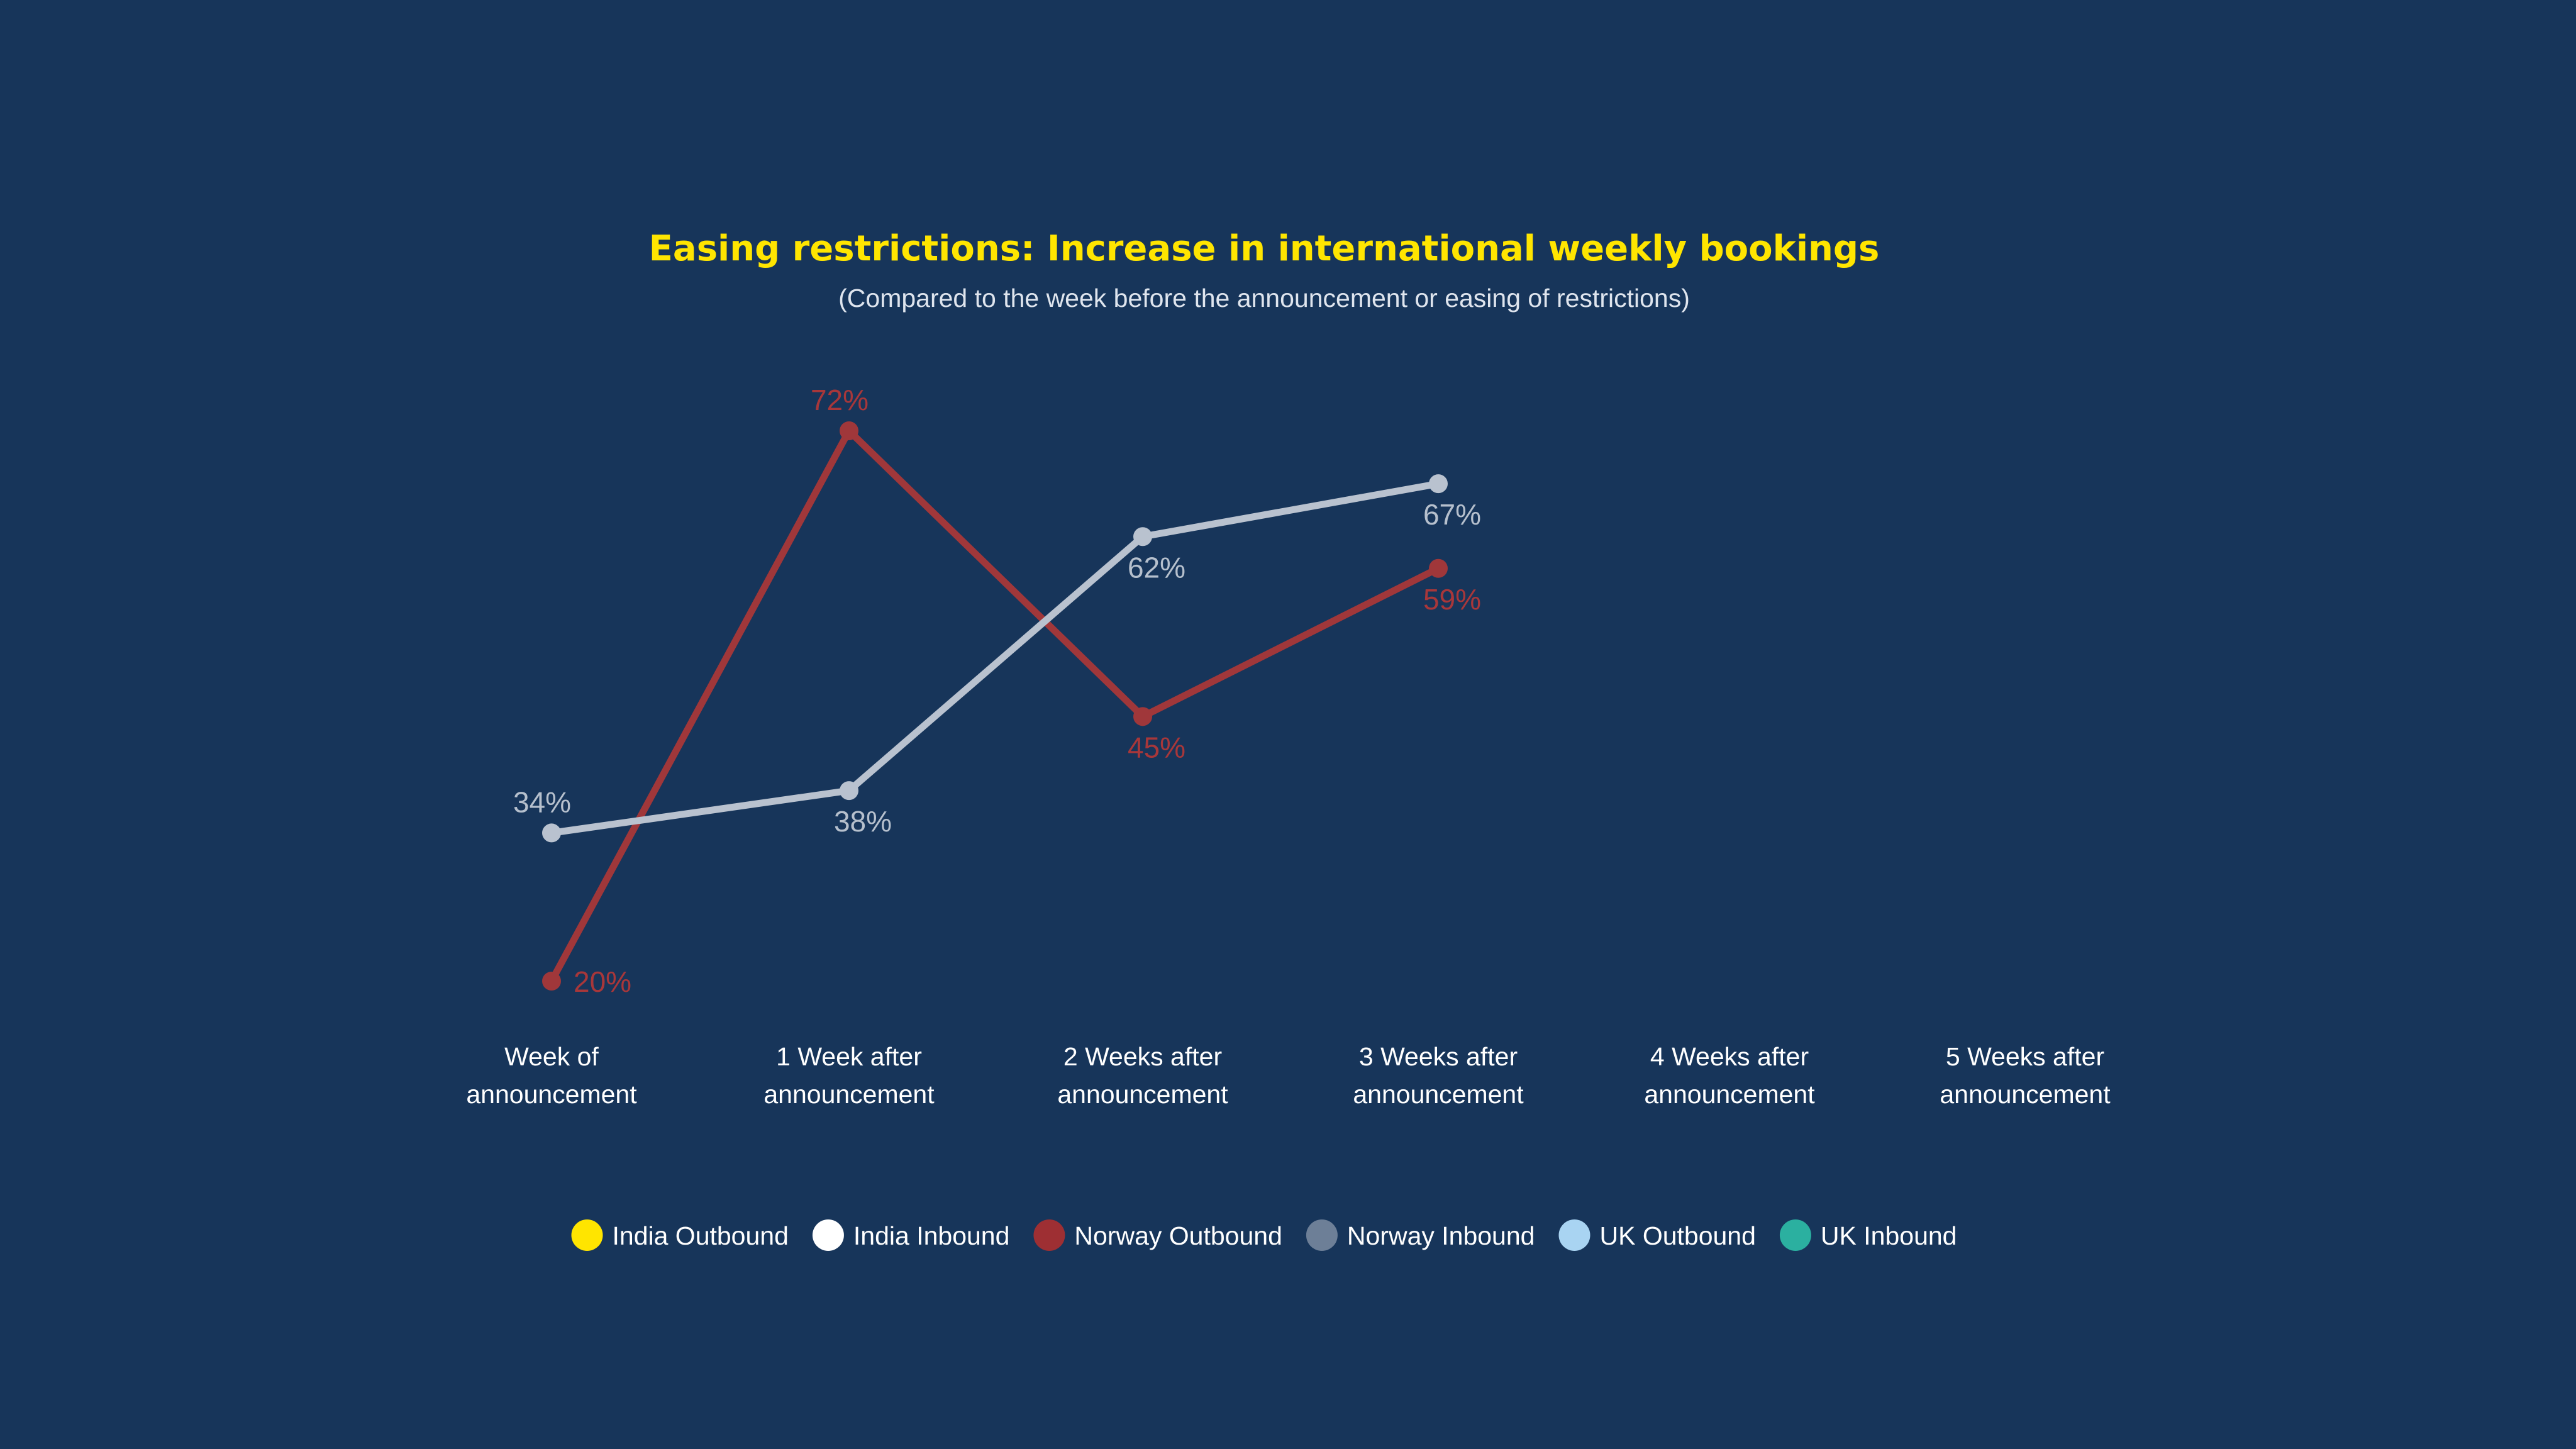  What do you see at coordinates (542, 802) in the screenshot?
I see `norway-inbound-data-label: 34%` at bounding box center [542, 802].